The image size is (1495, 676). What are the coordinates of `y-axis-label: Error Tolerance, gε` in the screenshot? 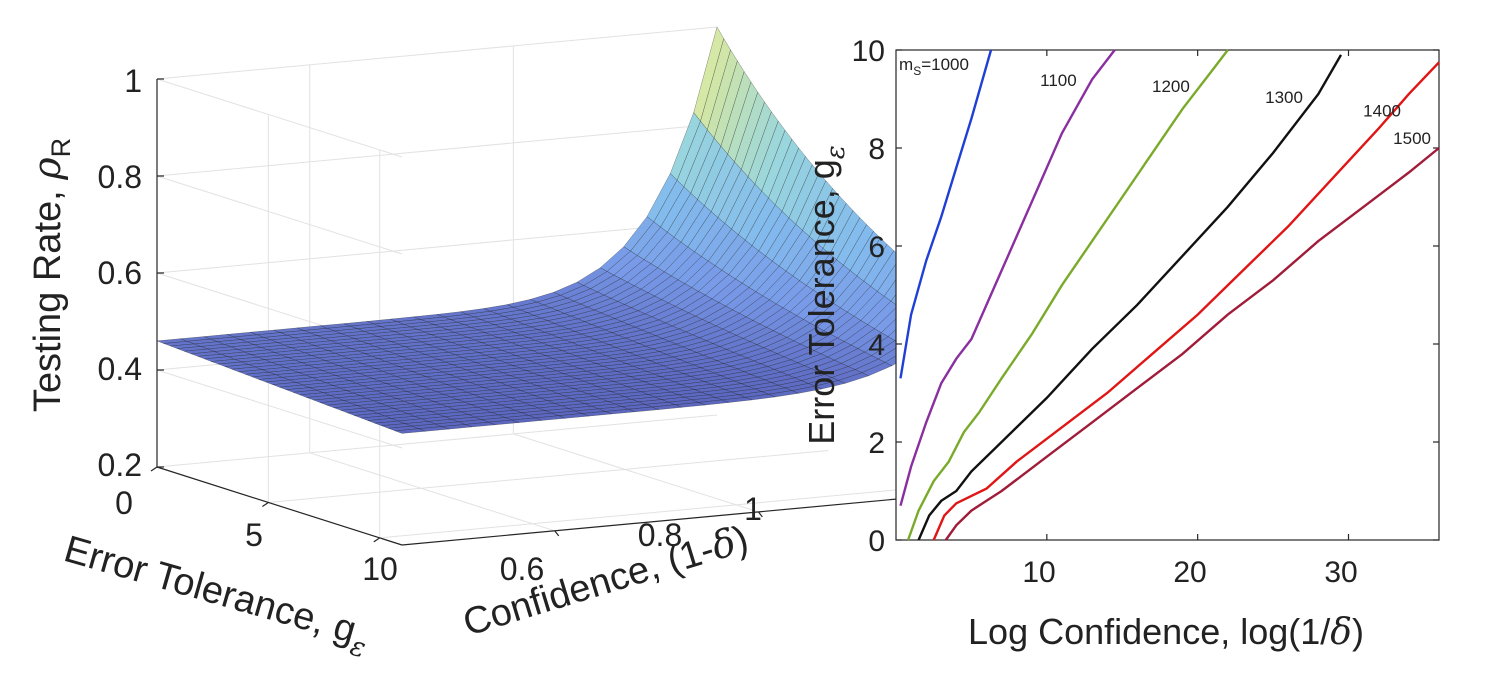 It's located at (826, 294).